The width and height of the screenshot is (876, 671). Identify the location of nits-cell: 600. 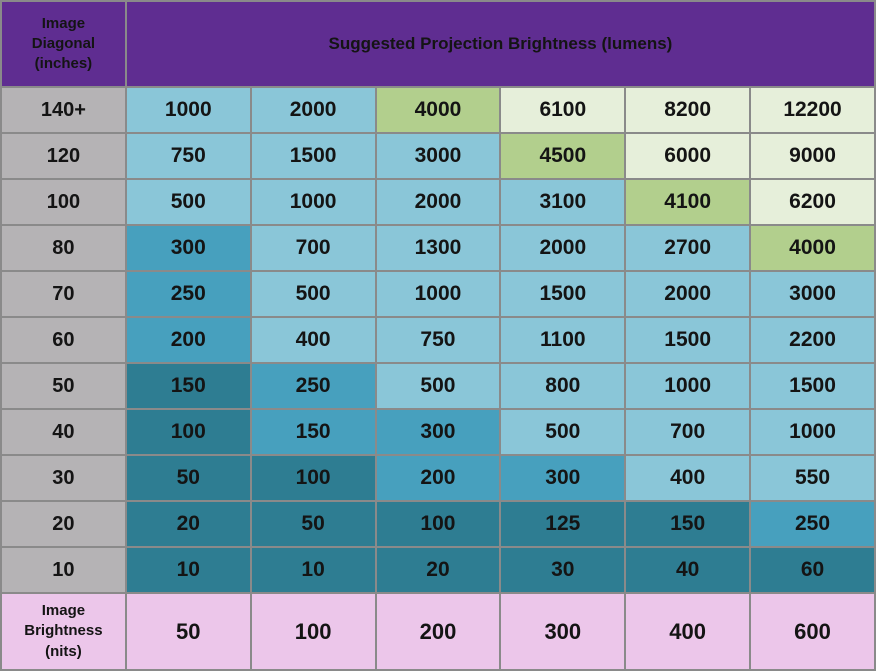
(812, 631).